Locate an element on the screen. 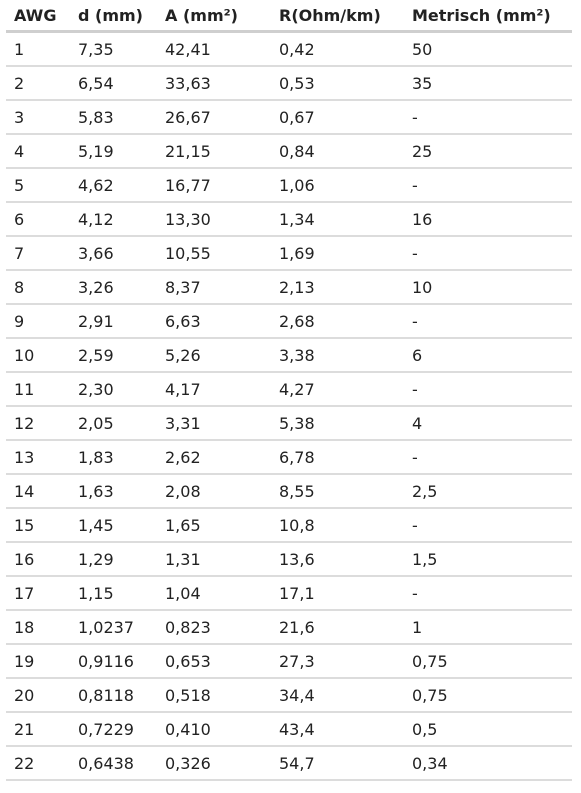  table-row: 16 1,29 1,31 13,6 1,5 is located at coordinates (289, 559).